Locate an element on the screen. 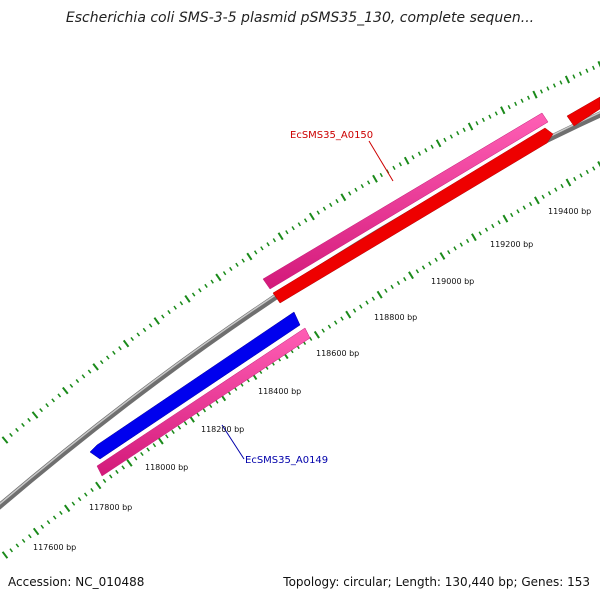 The image size is (600, 600). label-leader-a0150 is located at coordinates (381, 161).